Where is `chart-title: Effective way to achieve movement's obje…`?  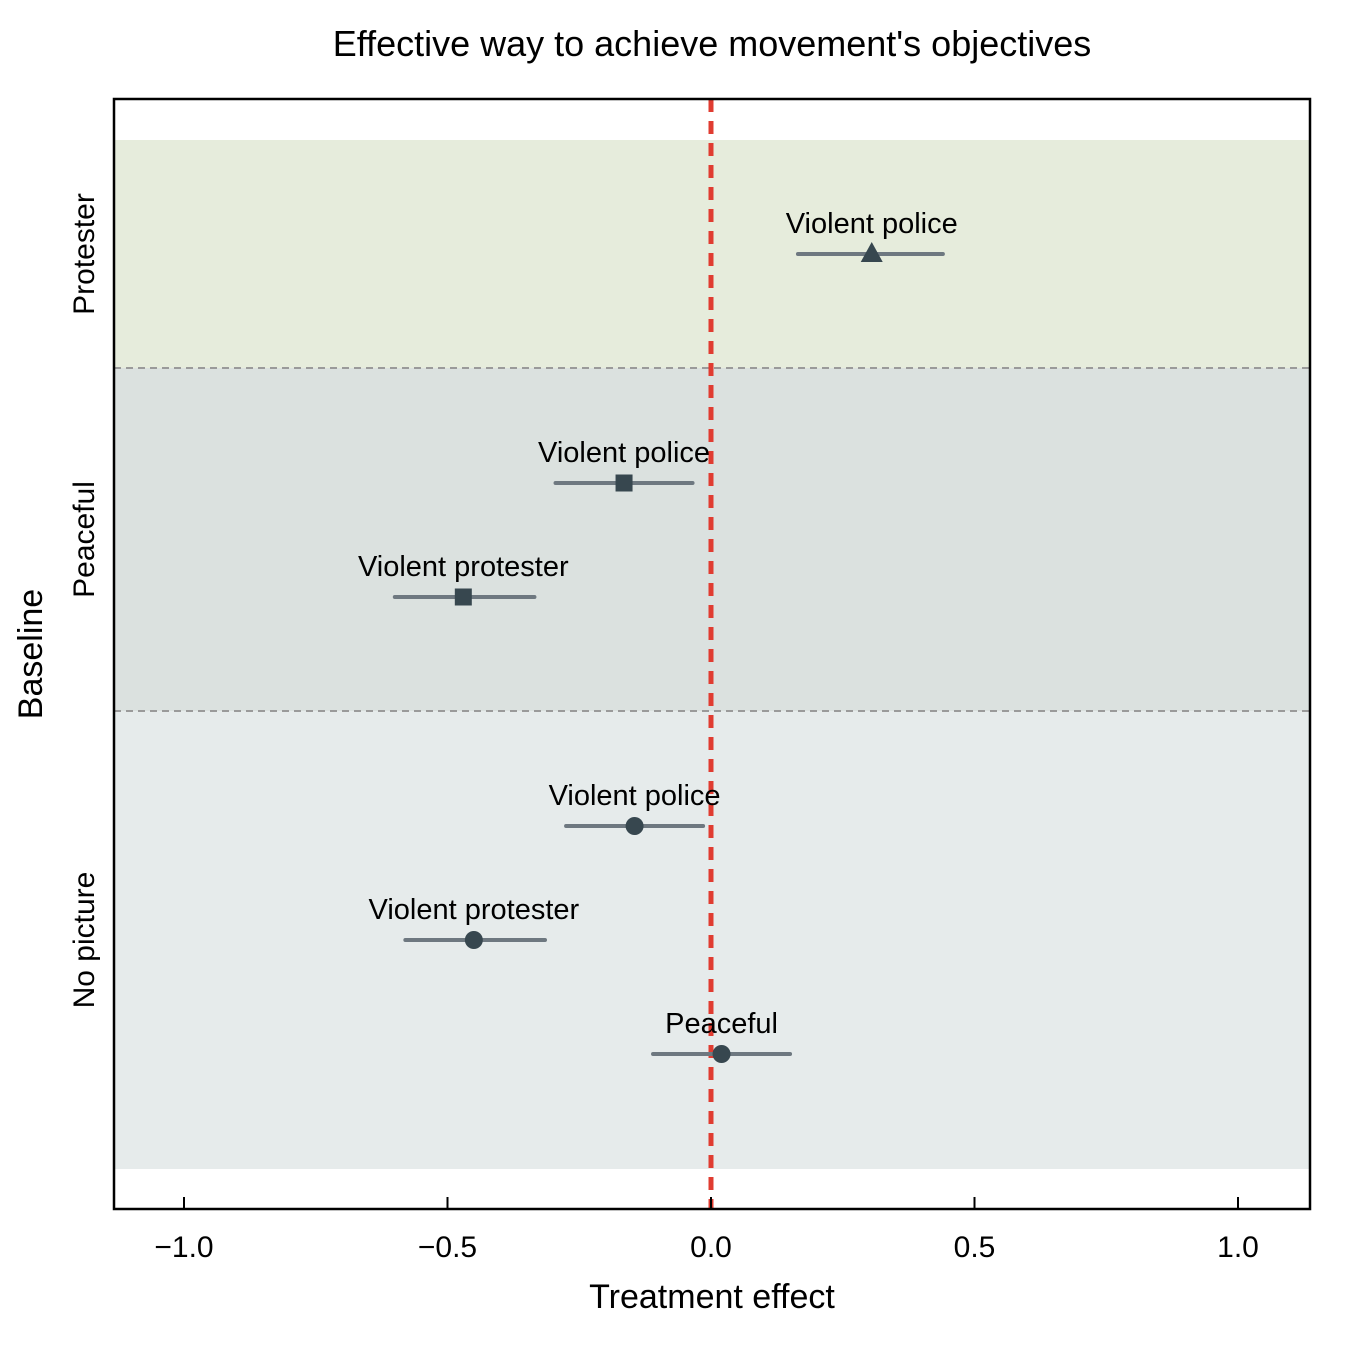 chart-title: Effective way to achieve movement's obje… is located at coordinates (712, 43).